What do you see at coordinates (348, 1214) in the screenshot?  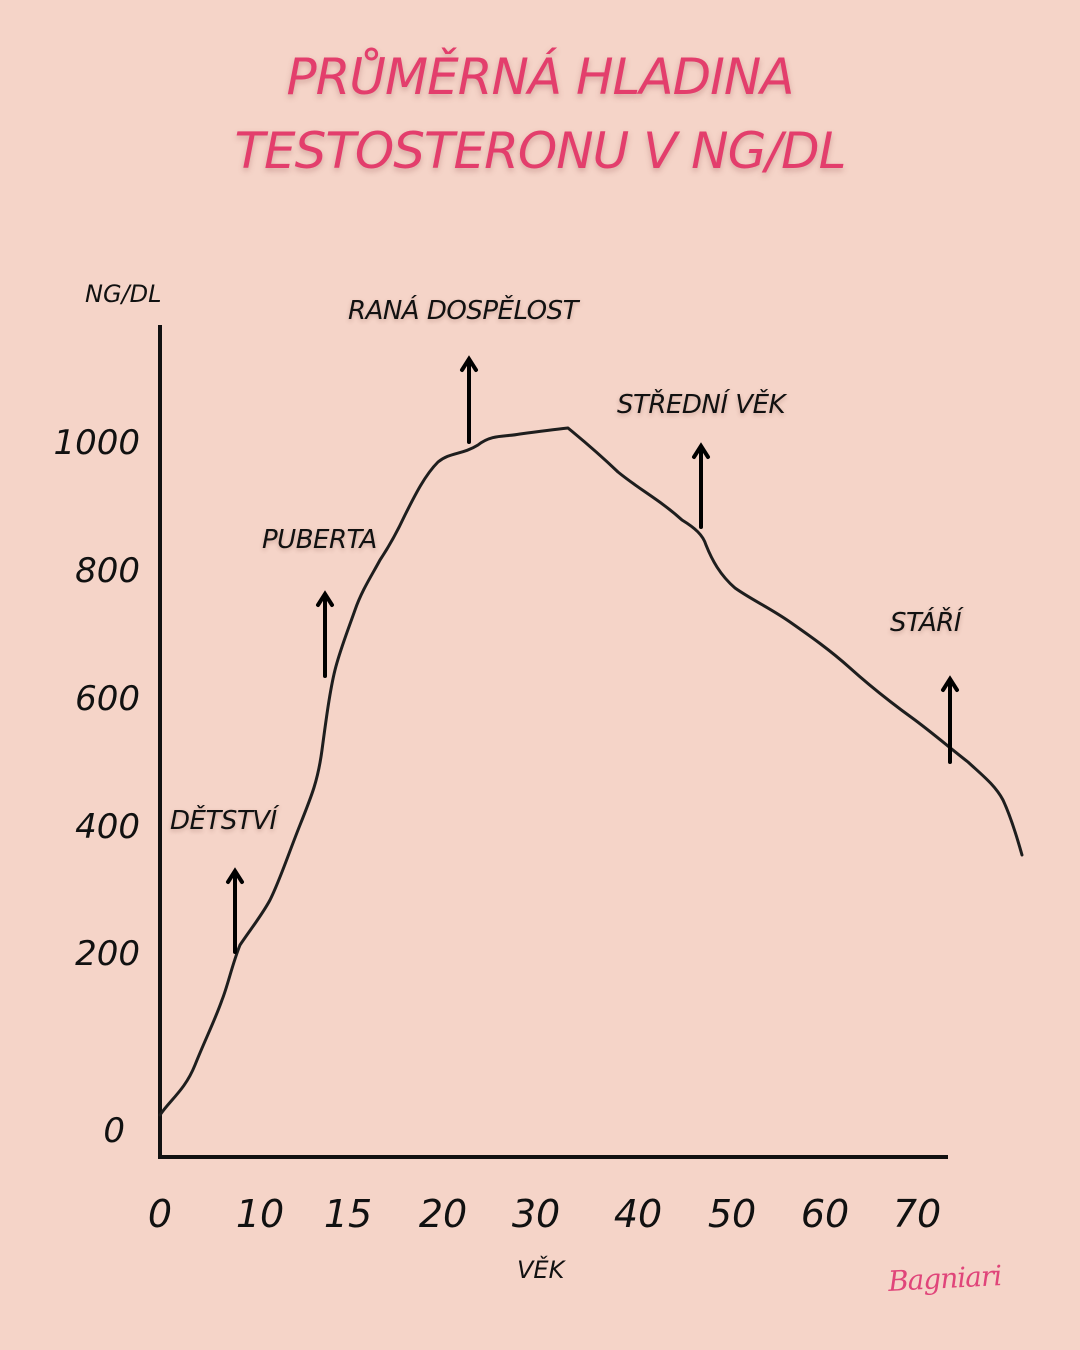 I see `x-tick-15: 15` at bounding box center [348, 1214].